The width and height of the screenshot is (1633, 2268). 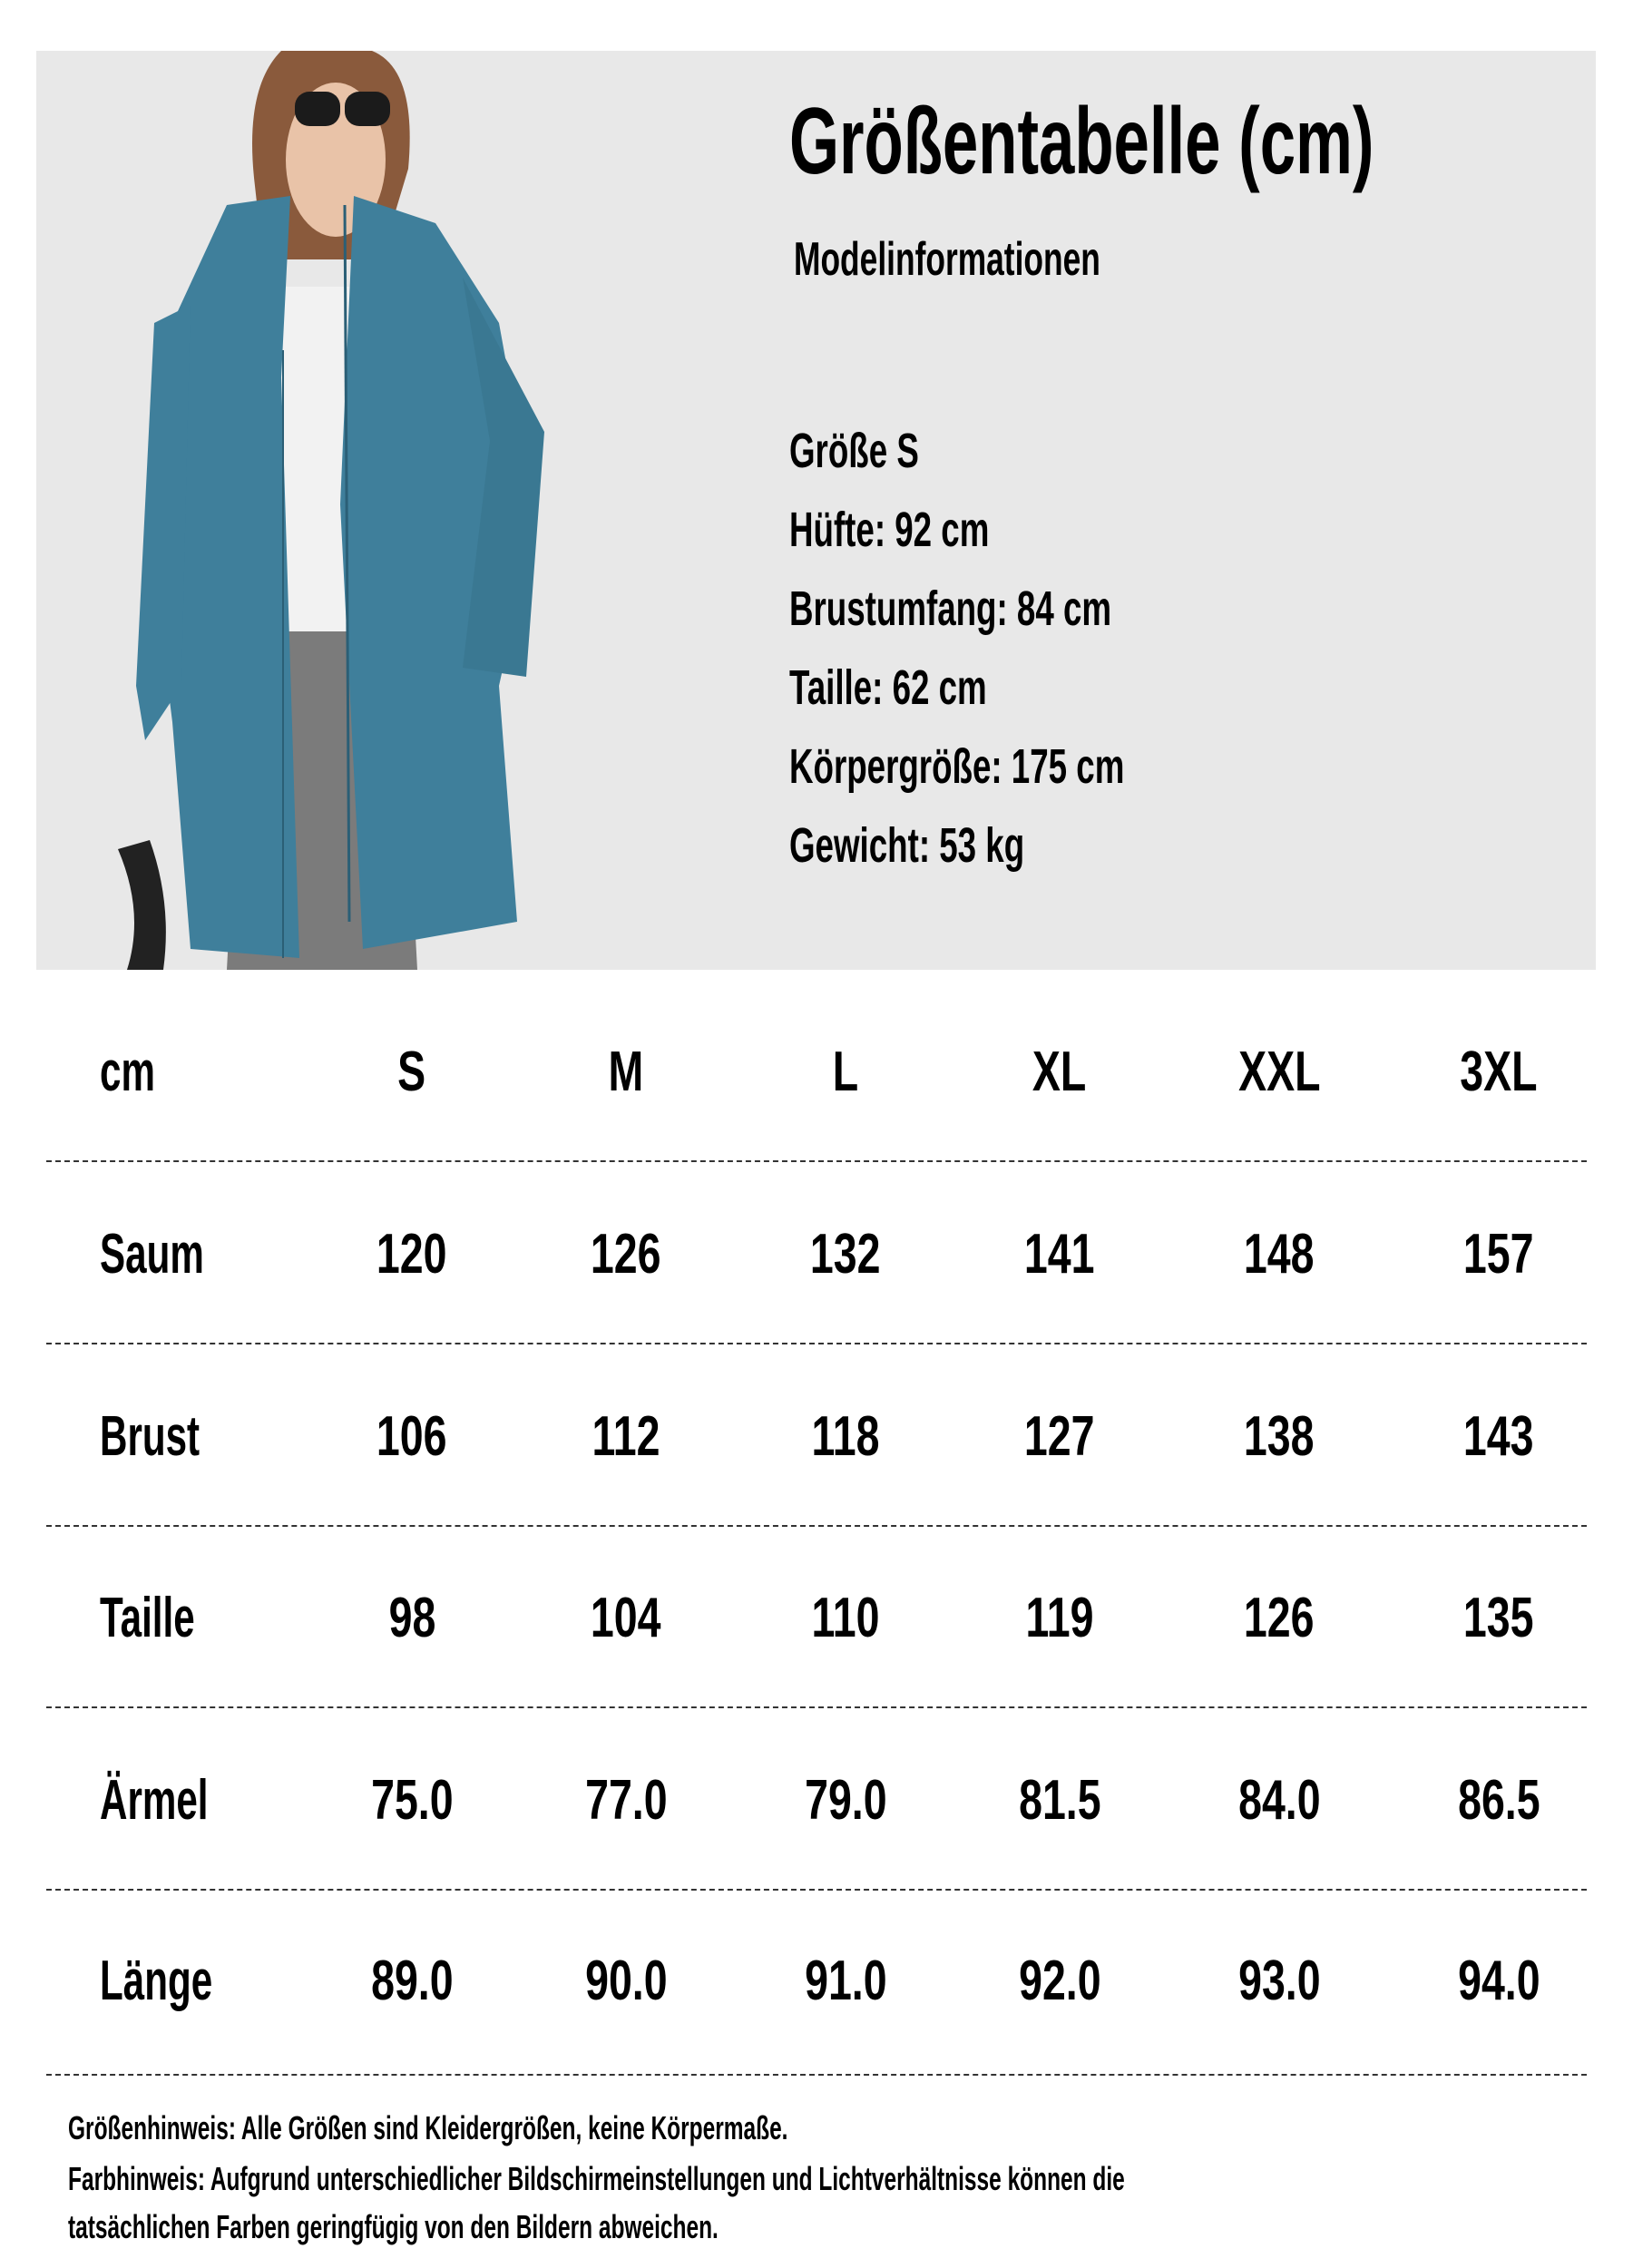 I want to click on table-cell: 148, so click(x=1279, y=1255).